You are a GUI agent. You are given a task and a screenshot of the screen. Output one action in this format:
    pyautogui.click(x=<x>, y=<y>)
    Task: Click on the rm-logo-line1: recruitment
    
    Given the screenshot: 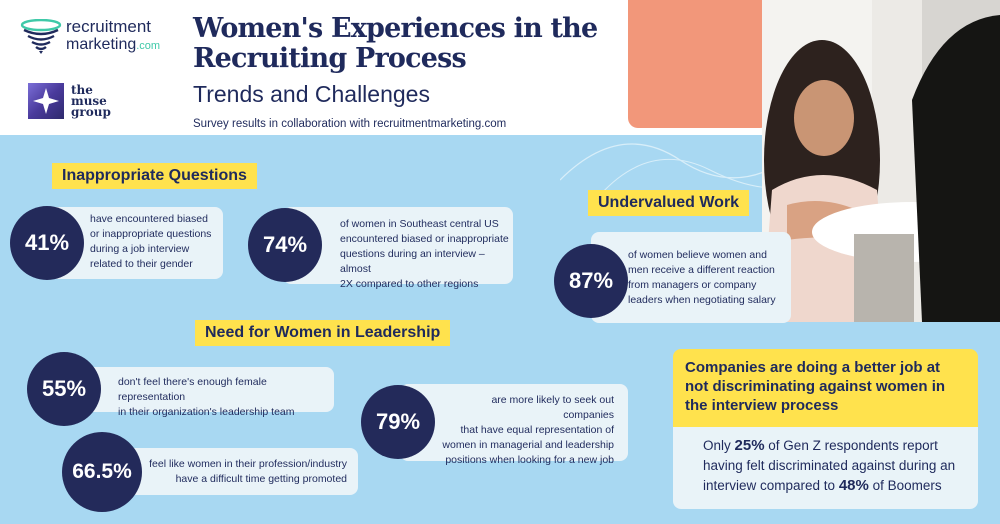 What is the action you would take?
    pyautogui.click(x=109, y=26)
    